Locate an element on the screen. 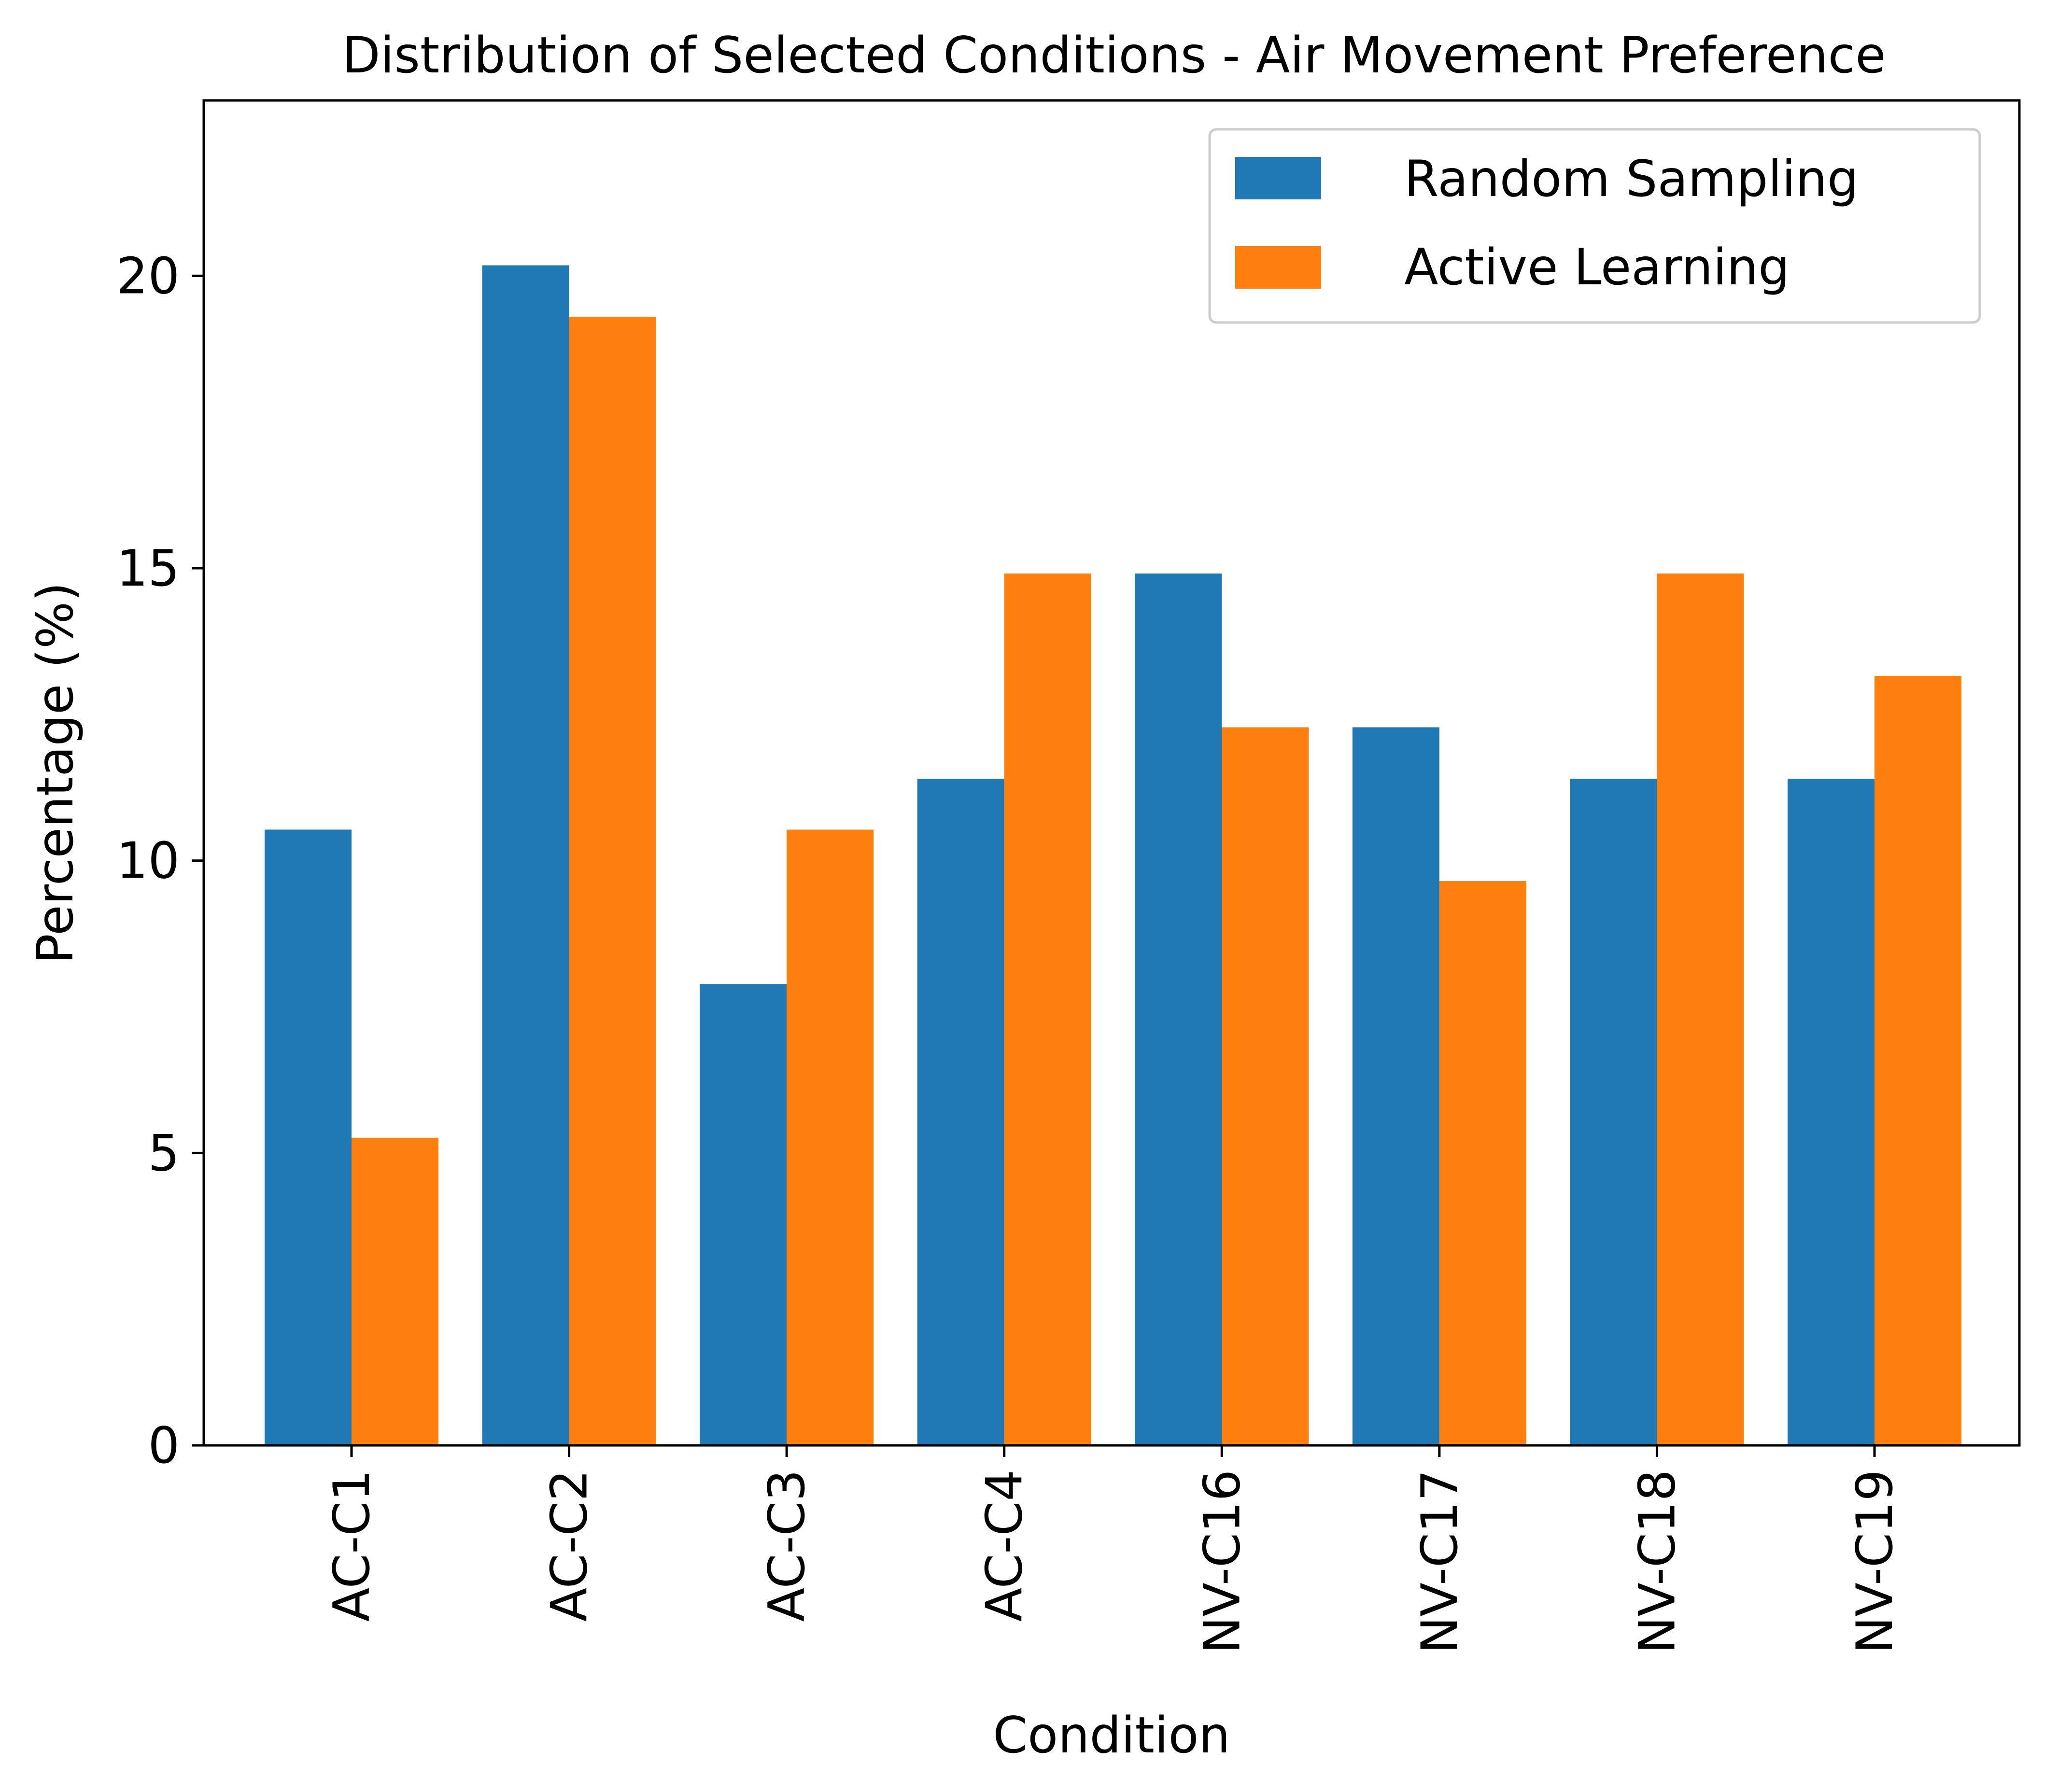 The height and width of the screenshot is (1792, 2072). legend-swatch-active-learning is located at coordinates (1278, 267).